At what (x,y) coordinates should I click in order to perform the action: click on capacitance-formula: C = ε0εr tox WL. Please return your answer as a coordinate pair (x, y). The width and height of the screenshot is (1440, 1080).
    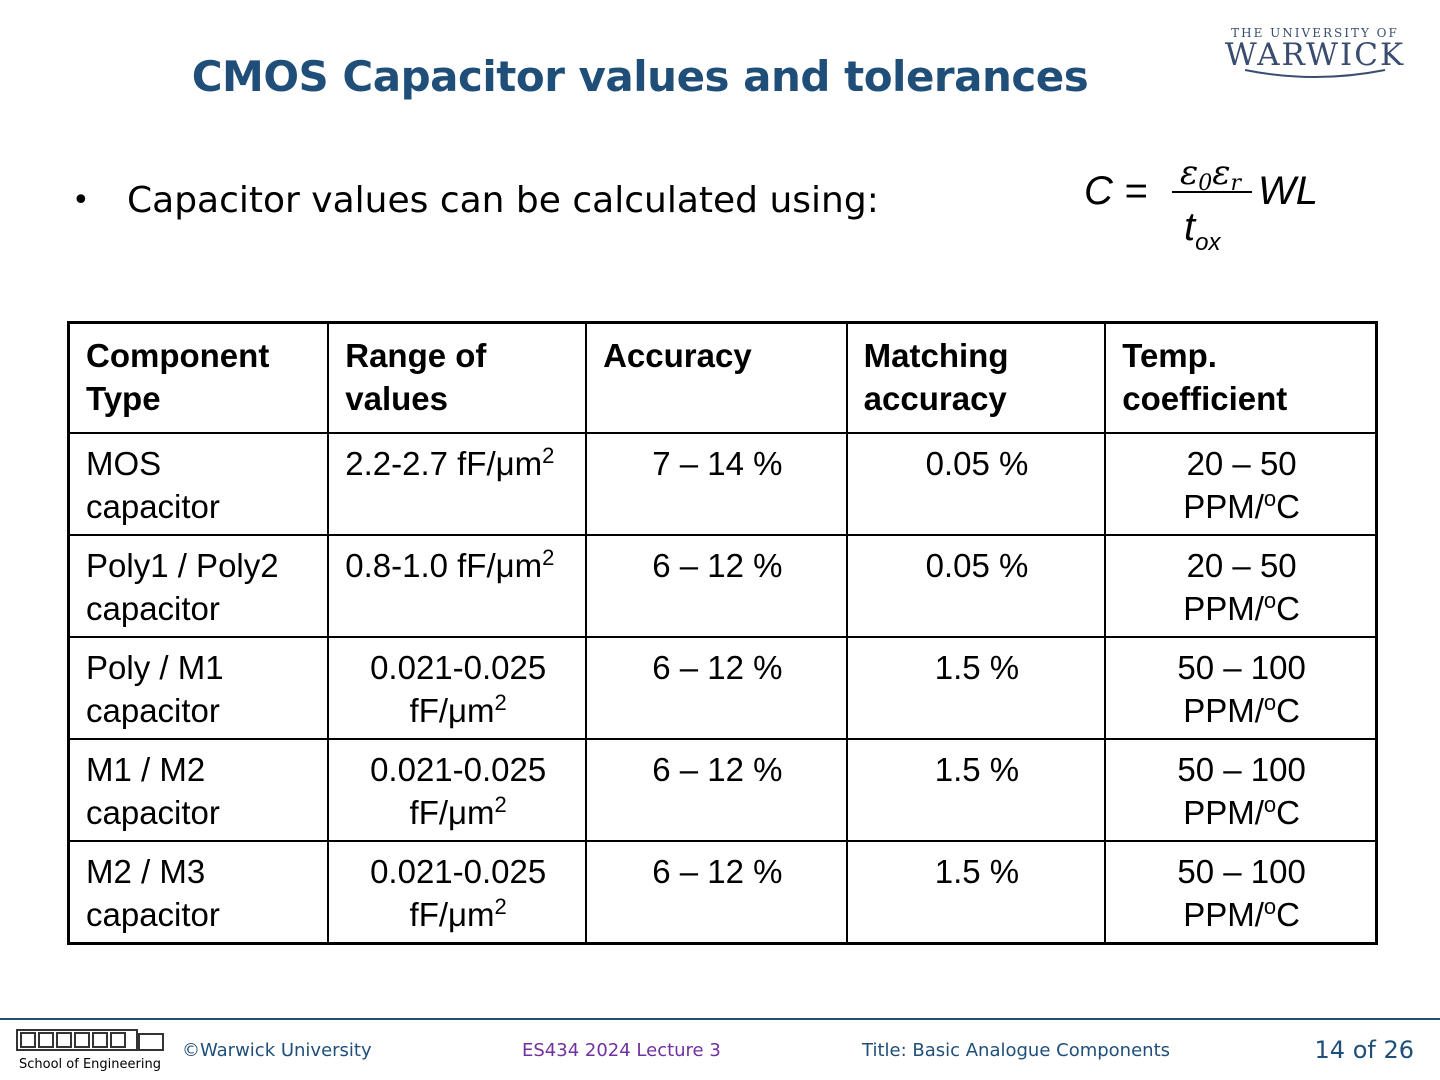
    Looking at the image, I should click on (1201, 204).